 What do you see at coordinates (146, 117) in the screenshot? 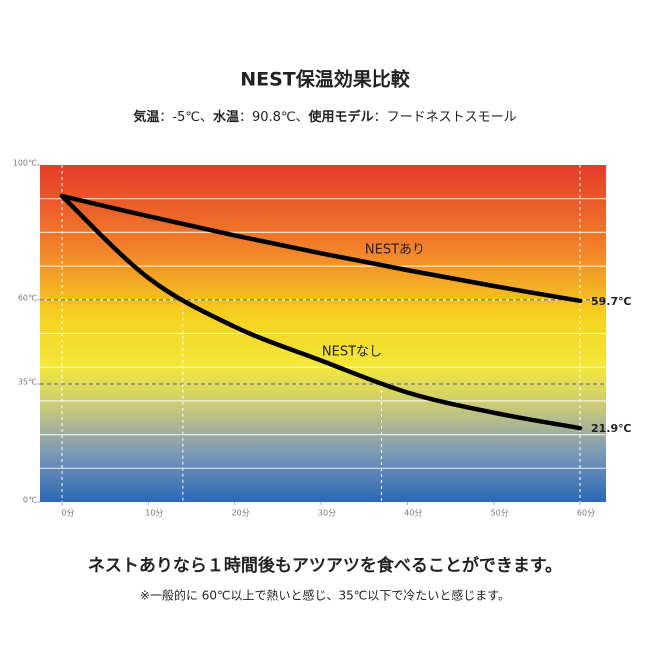
I see `subtitle-part: 気温` at bounding box center [146, 117].